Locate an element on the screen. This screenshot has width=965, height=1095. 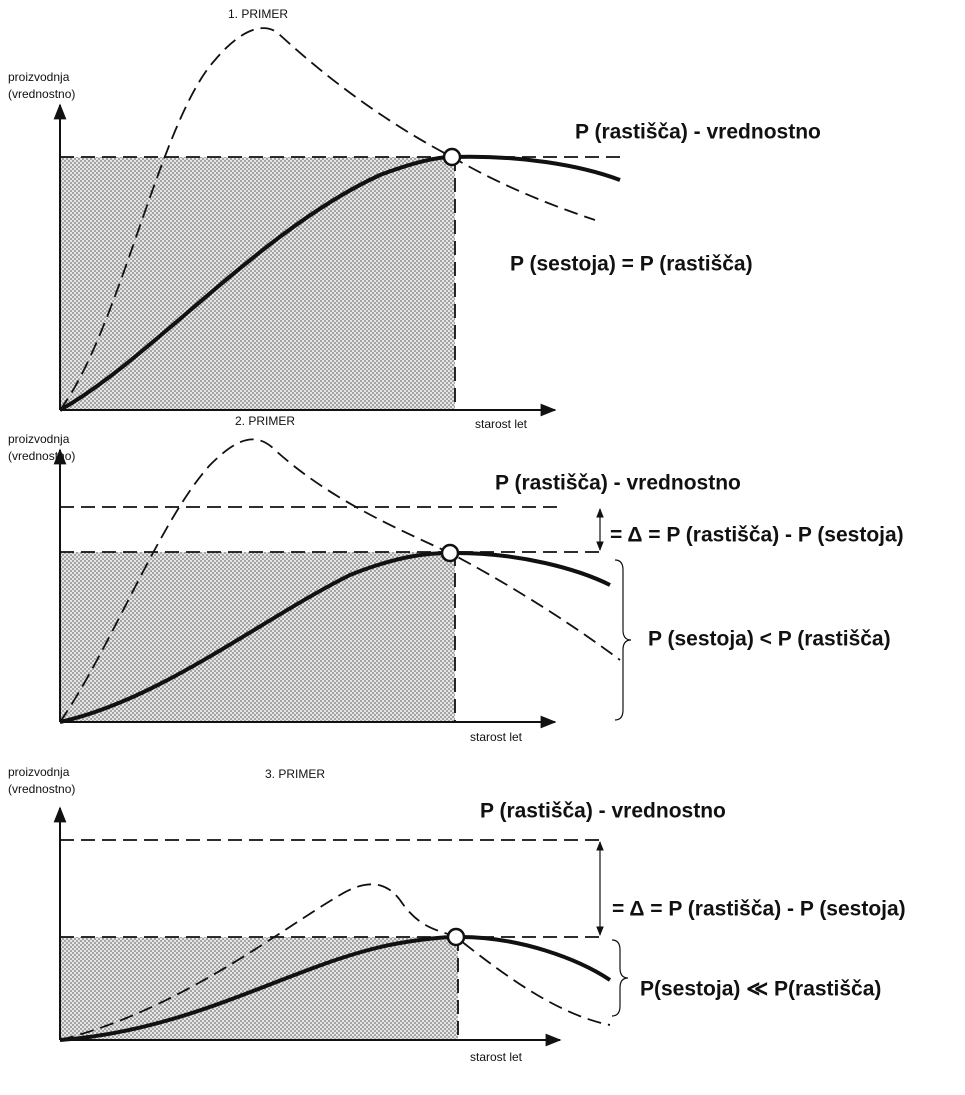
panel-title: 3. PRIMER is located at coordinates (295, 774).